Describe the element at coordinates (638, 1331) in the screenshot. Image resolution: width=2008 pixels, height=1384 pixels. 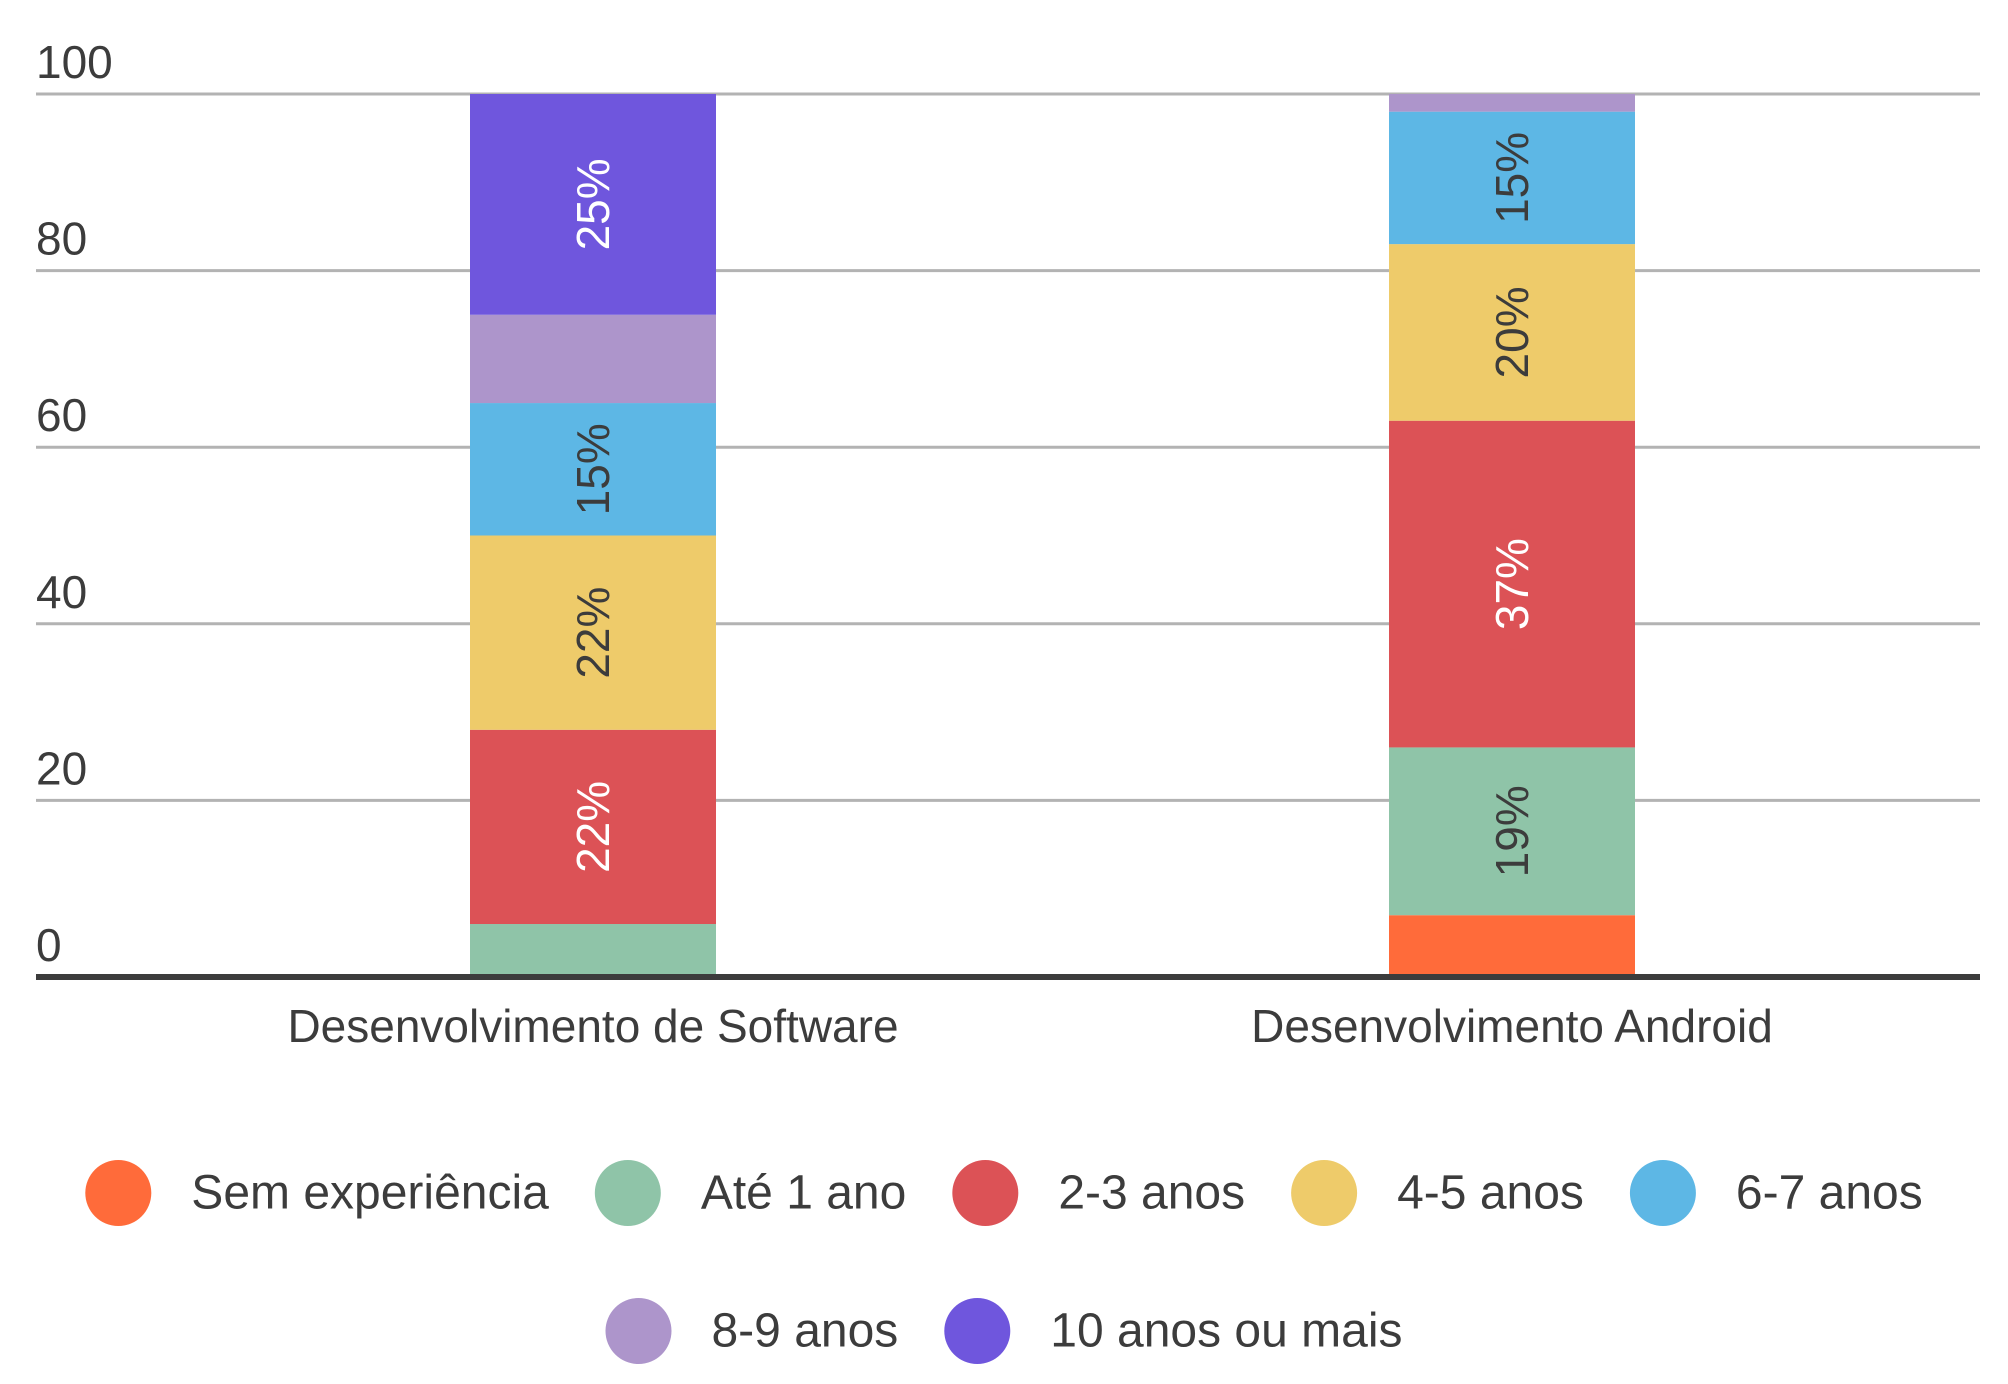
I see `legend-marker-8-9-anos` at that location.